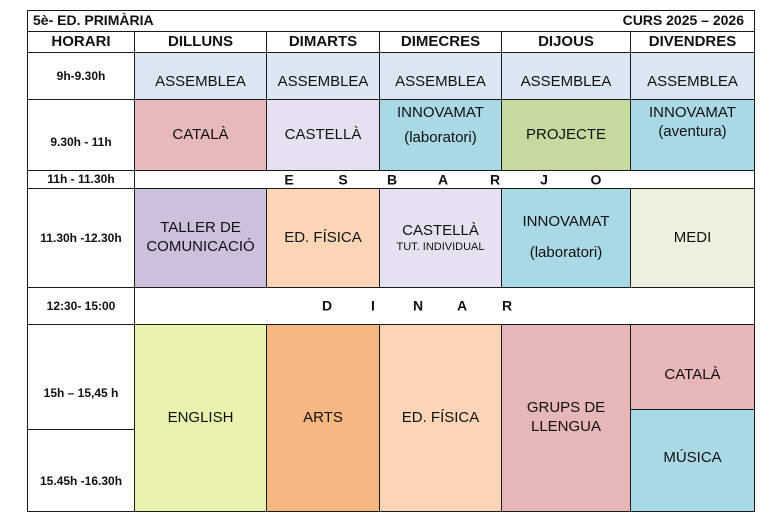  Describe the element at coordinates (692, 131) in the screenshot. I see `subject-detail: (aventura)` at that location.